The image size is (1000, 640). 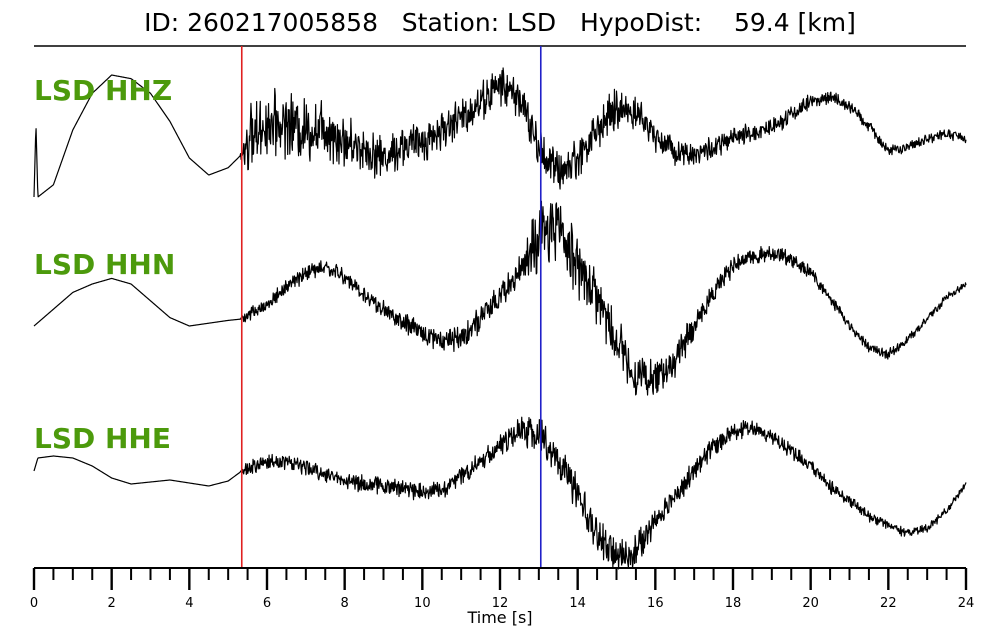 What do you see at coordinates (888, 603) in the screenshot?
I see `x-tick-label: 22` at bounding box center [888, 603].